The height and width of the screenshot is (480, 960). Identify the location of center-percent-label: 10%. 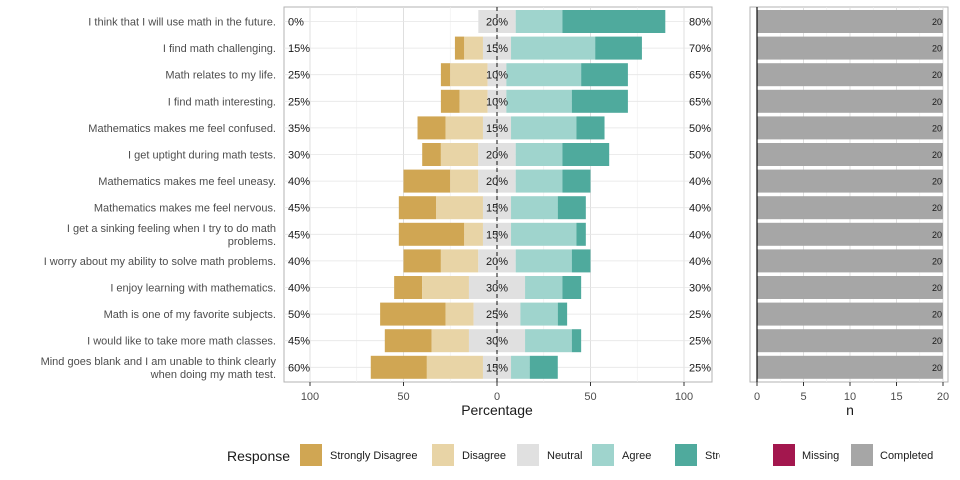
(497, 102).